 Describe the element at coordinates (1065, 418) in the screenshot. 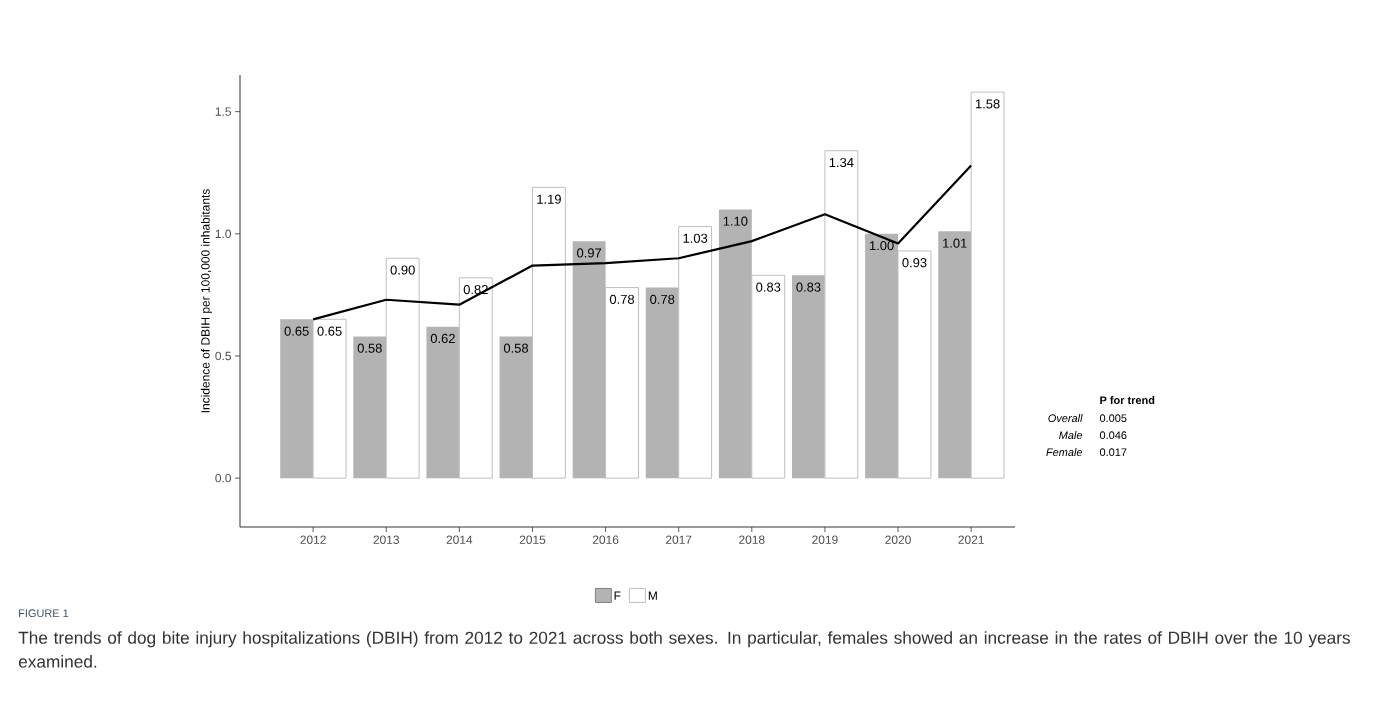

I see `text: Overall` at that location.